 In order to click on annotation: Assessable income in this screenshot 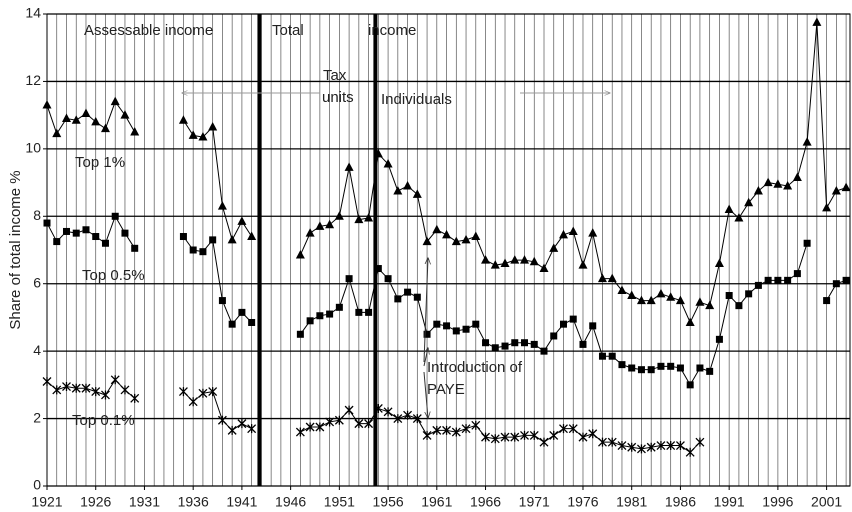, I will do `click(148, 30)`.